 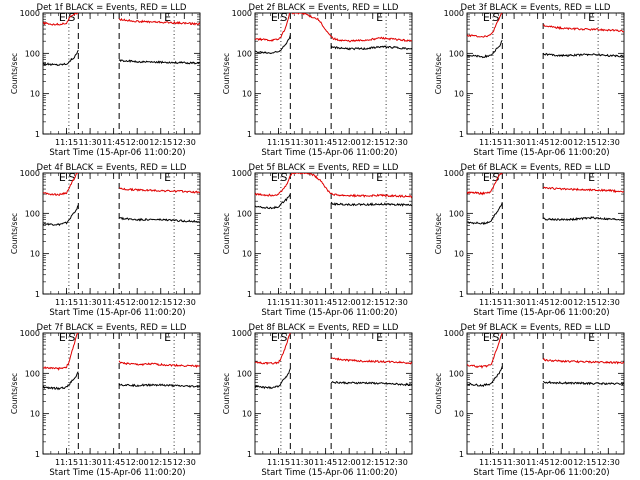 I want to click on chart-title: Det 5f BLACK = Events, RED = LLD, so click(x=324, y=168).